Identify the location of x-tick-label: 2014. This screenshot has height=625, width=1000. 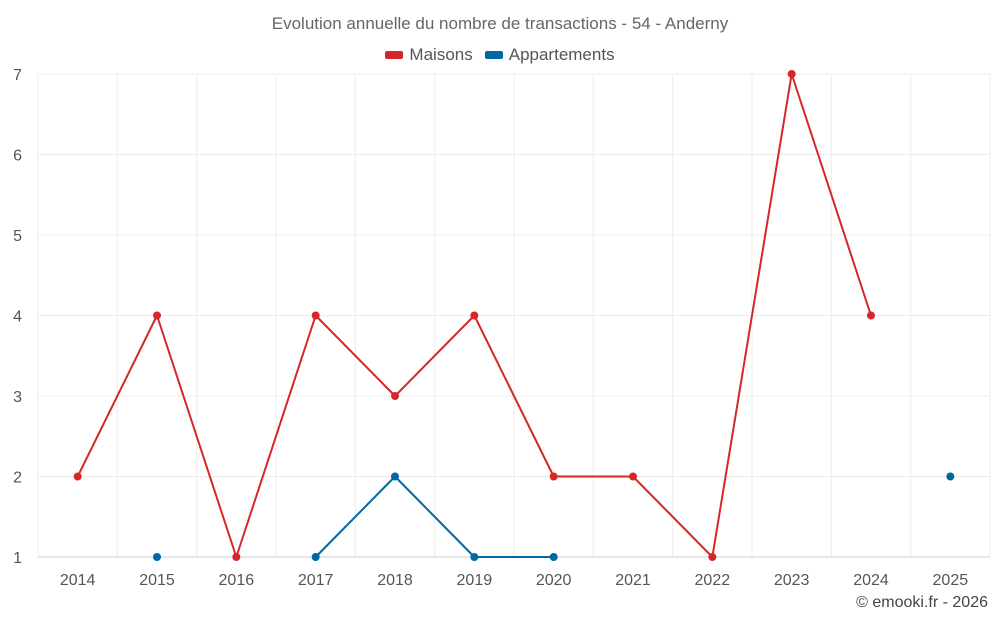
(78, 580).